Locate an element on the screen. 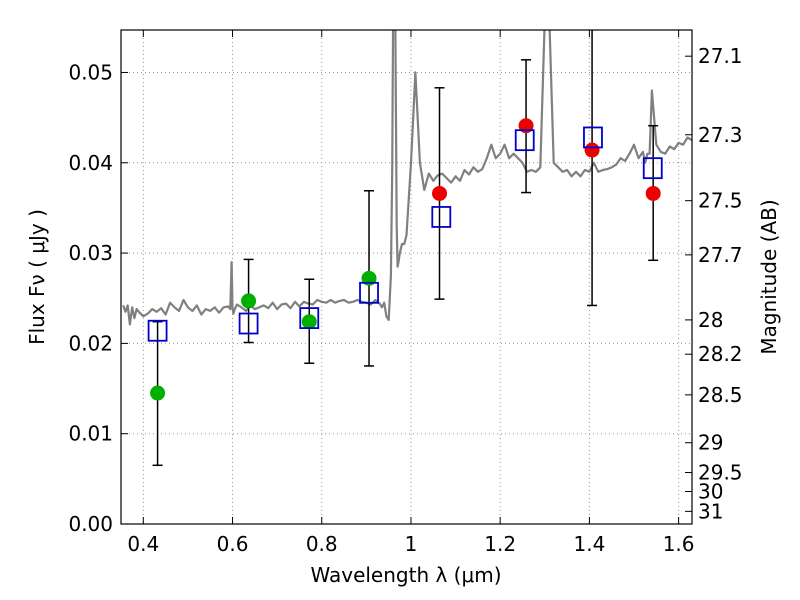 This screenshot has width=800, height=600. magnitude-tick-label: 27.1 is located at coordinates (720, 56).